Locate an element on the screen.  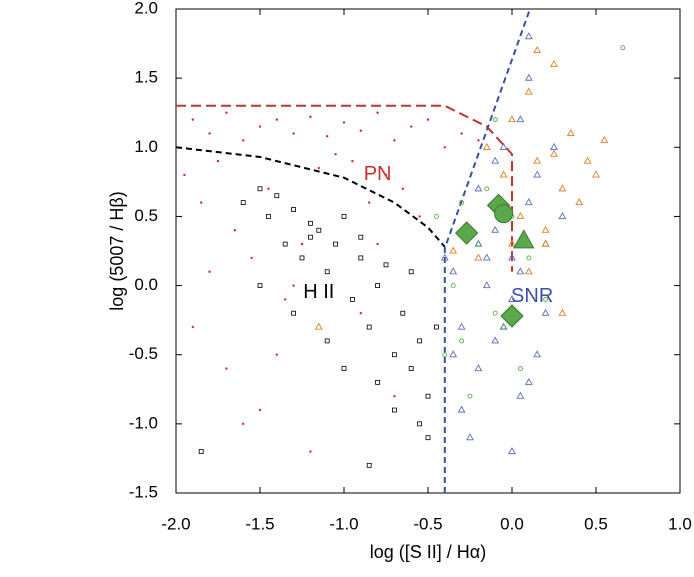
x-tick-label: -1.5 is located at coordinates (259, 523).